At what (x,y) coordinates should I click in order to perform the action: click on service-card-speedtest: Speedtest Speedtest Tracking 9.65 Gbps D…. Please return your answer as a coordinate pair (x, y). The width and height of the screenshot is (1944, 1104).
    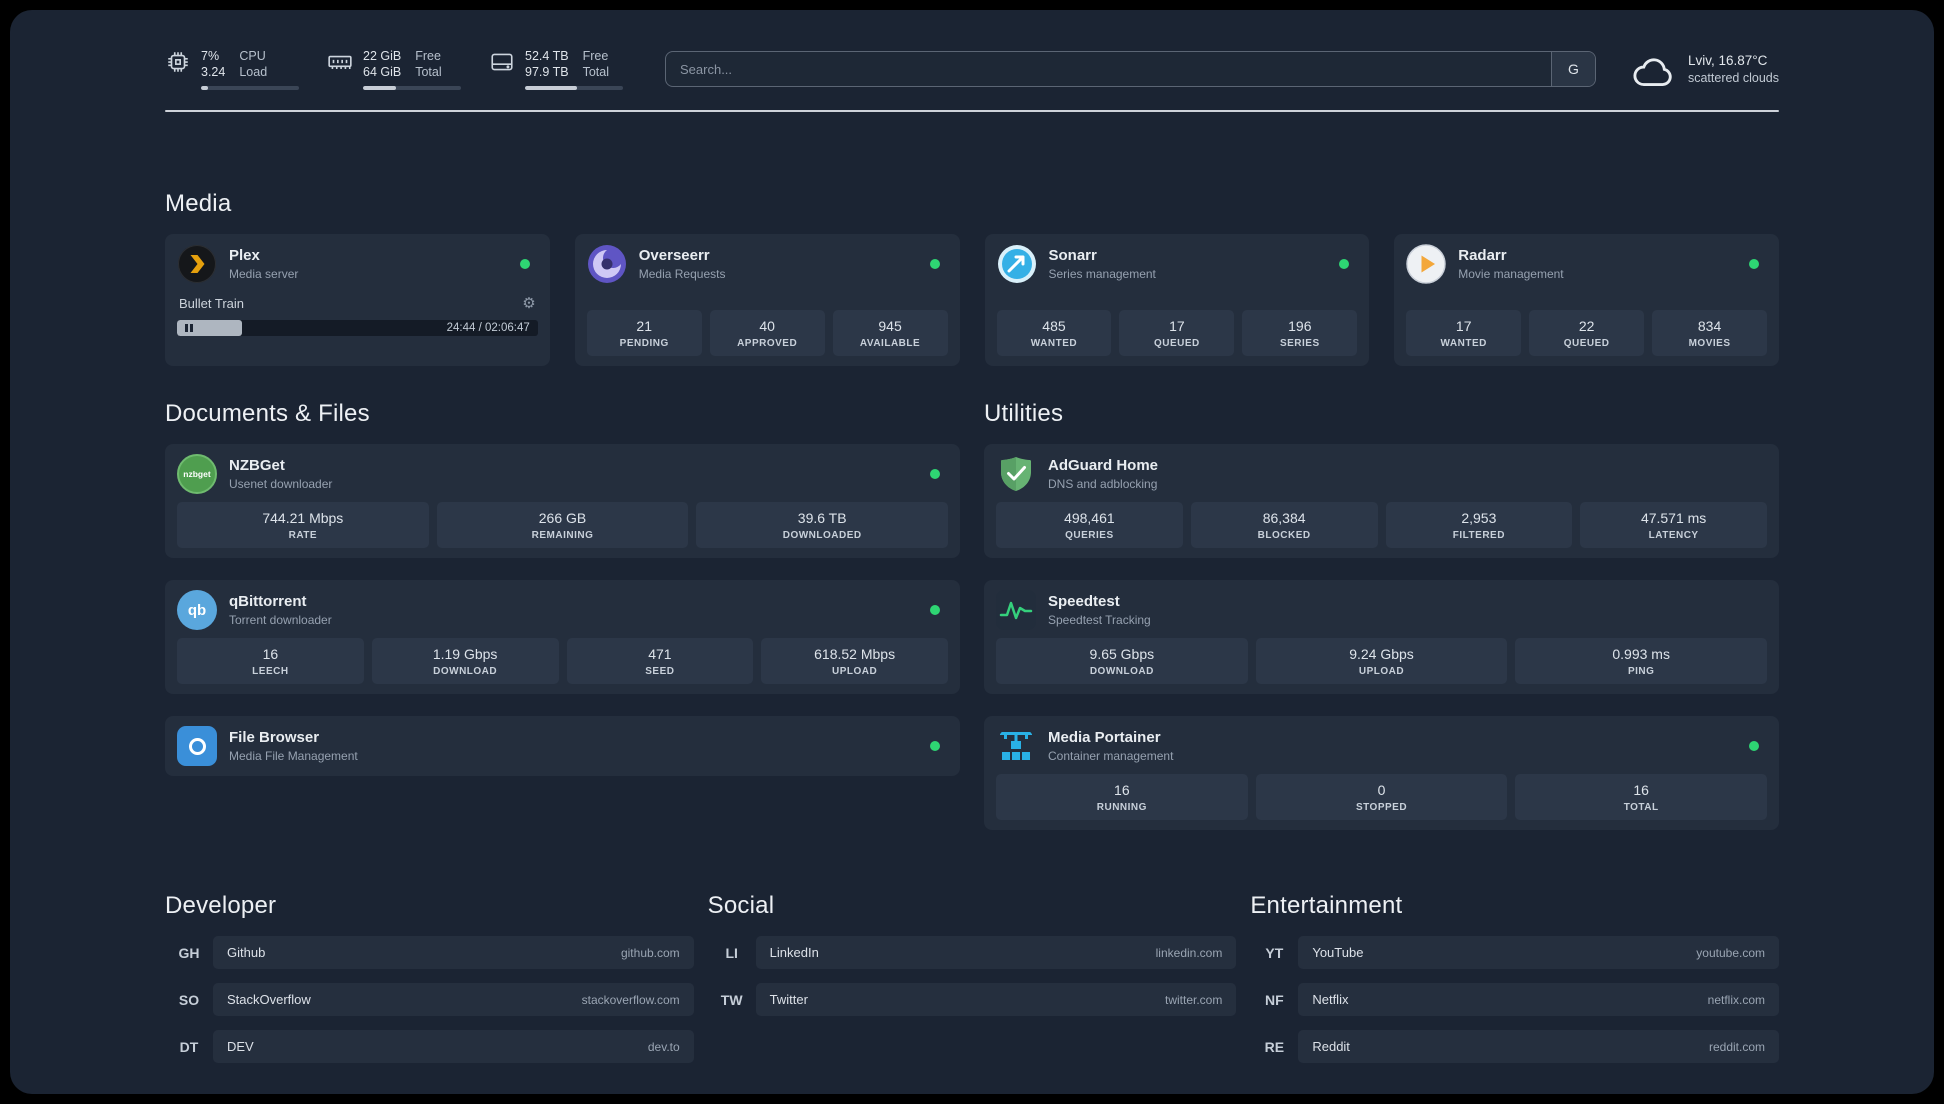
    Looking at the image, I should click on (1381, 637).